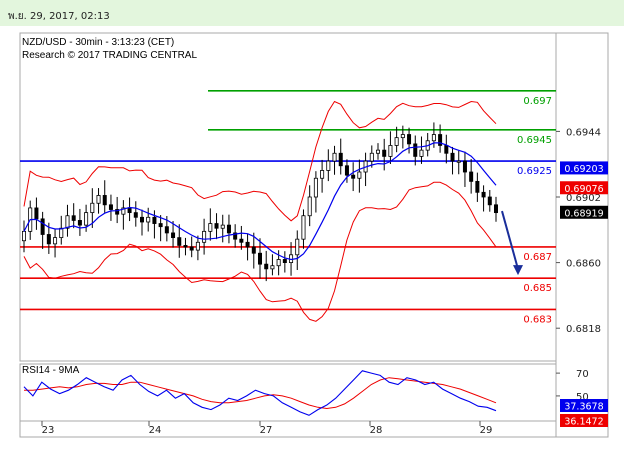 The width and height of the screenshot is (624, 449). Describe the element at coordinates (534, 171) in the screenshot. I see `level-label: 0.6925` at that location.